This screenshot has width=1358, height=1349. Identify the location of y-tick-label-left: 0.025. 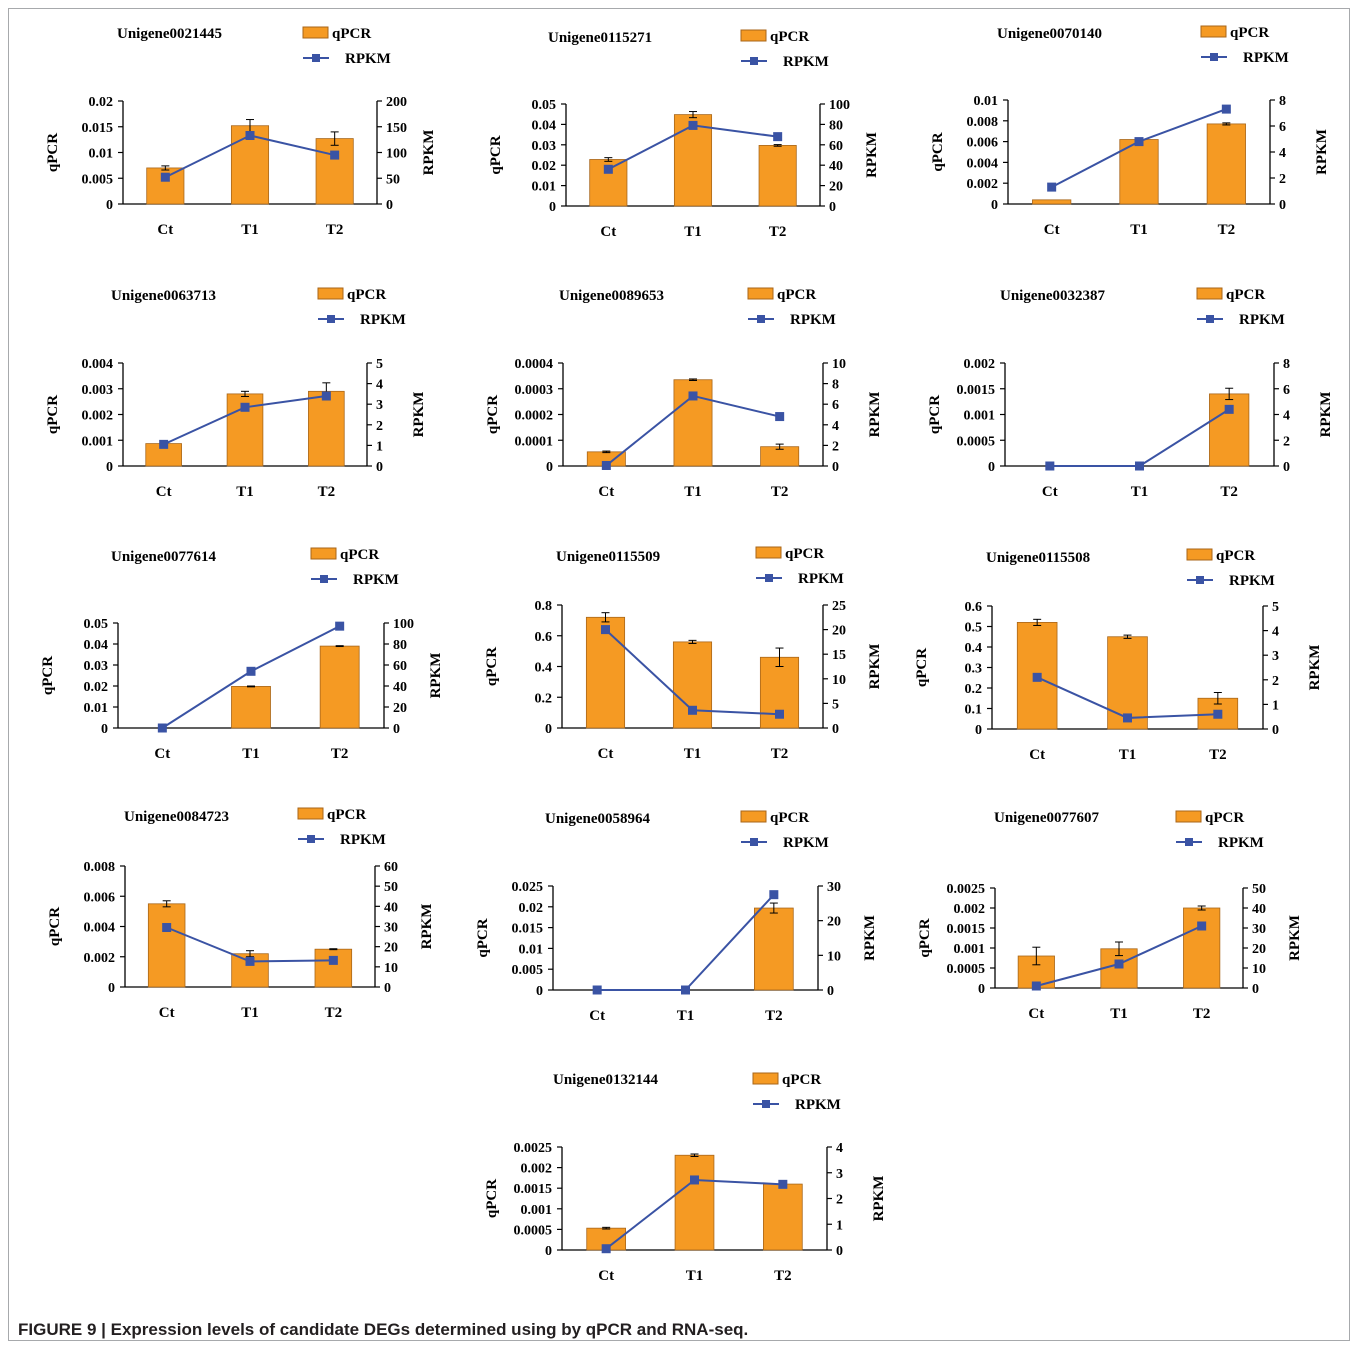
(528, 887).